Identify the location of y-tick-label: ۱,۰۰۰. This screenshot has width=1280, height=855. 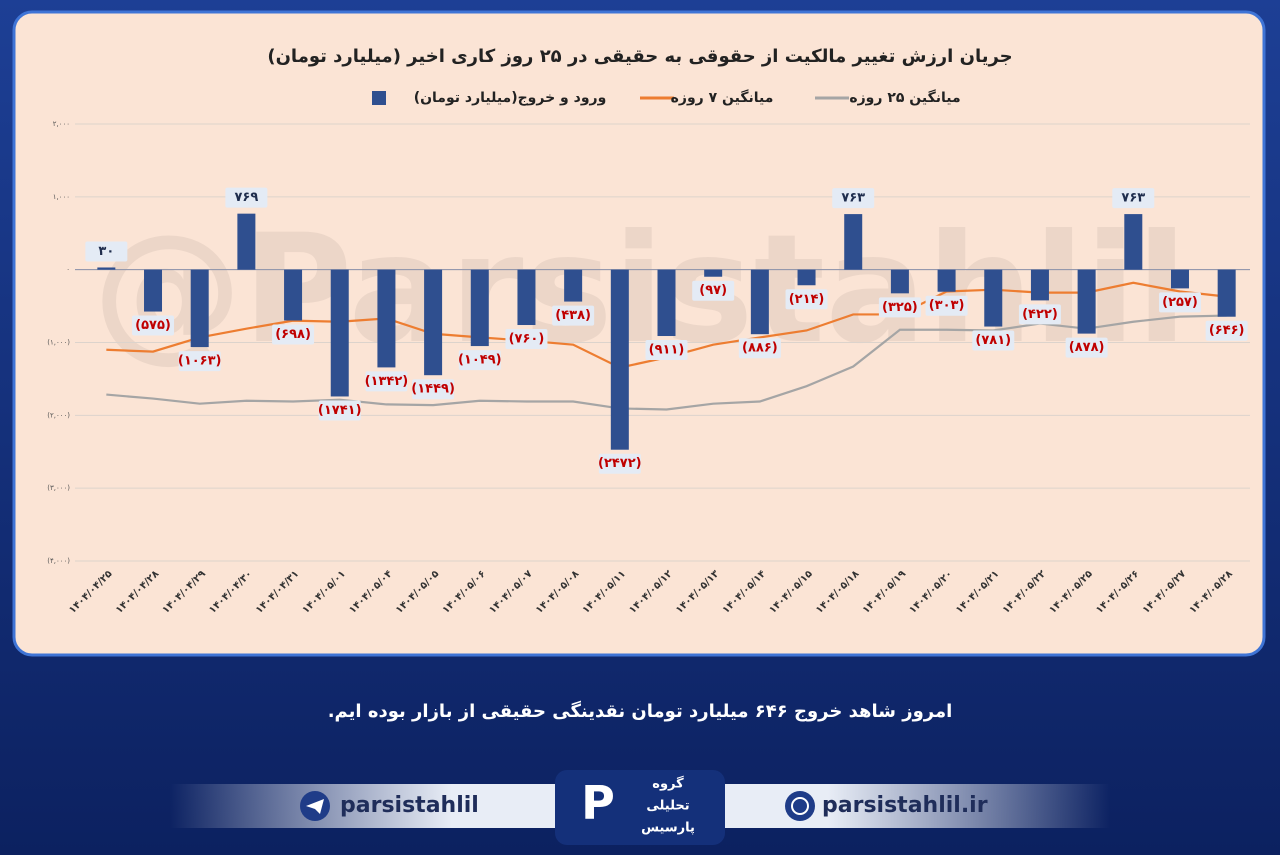
(61, 197).